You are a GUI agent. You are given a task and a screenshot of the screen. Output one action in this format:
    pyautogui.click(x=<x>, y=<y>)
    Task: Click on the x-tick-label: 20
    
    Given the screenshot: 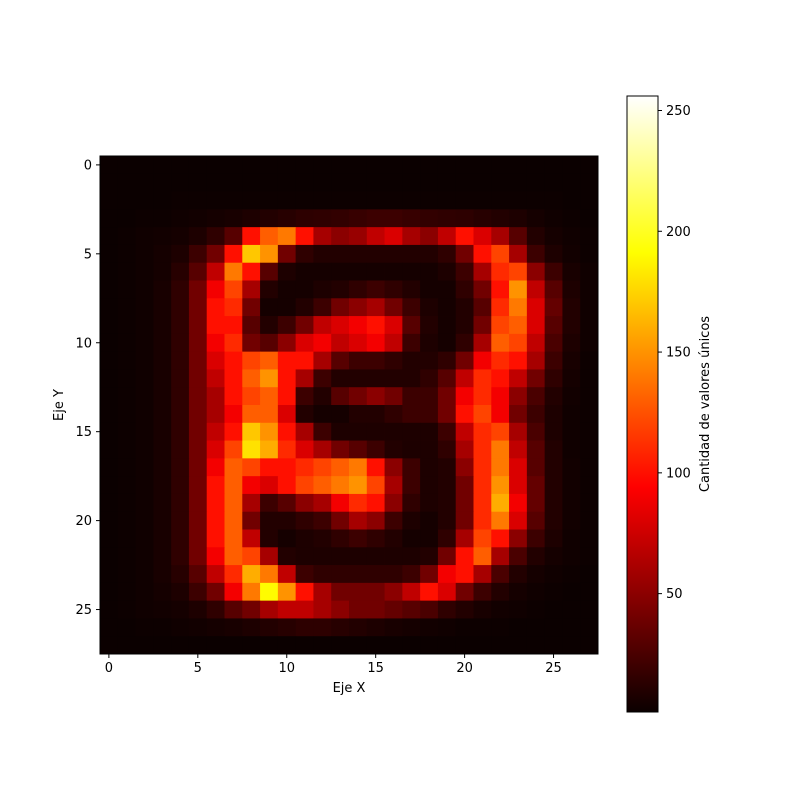 What is the action you would take?
    pyautogui.click(x=464, y=668)
    